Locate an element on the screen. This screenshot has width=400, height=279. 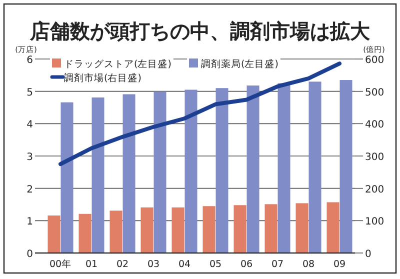
xtick: 02 is located at coordinates (122, 264).